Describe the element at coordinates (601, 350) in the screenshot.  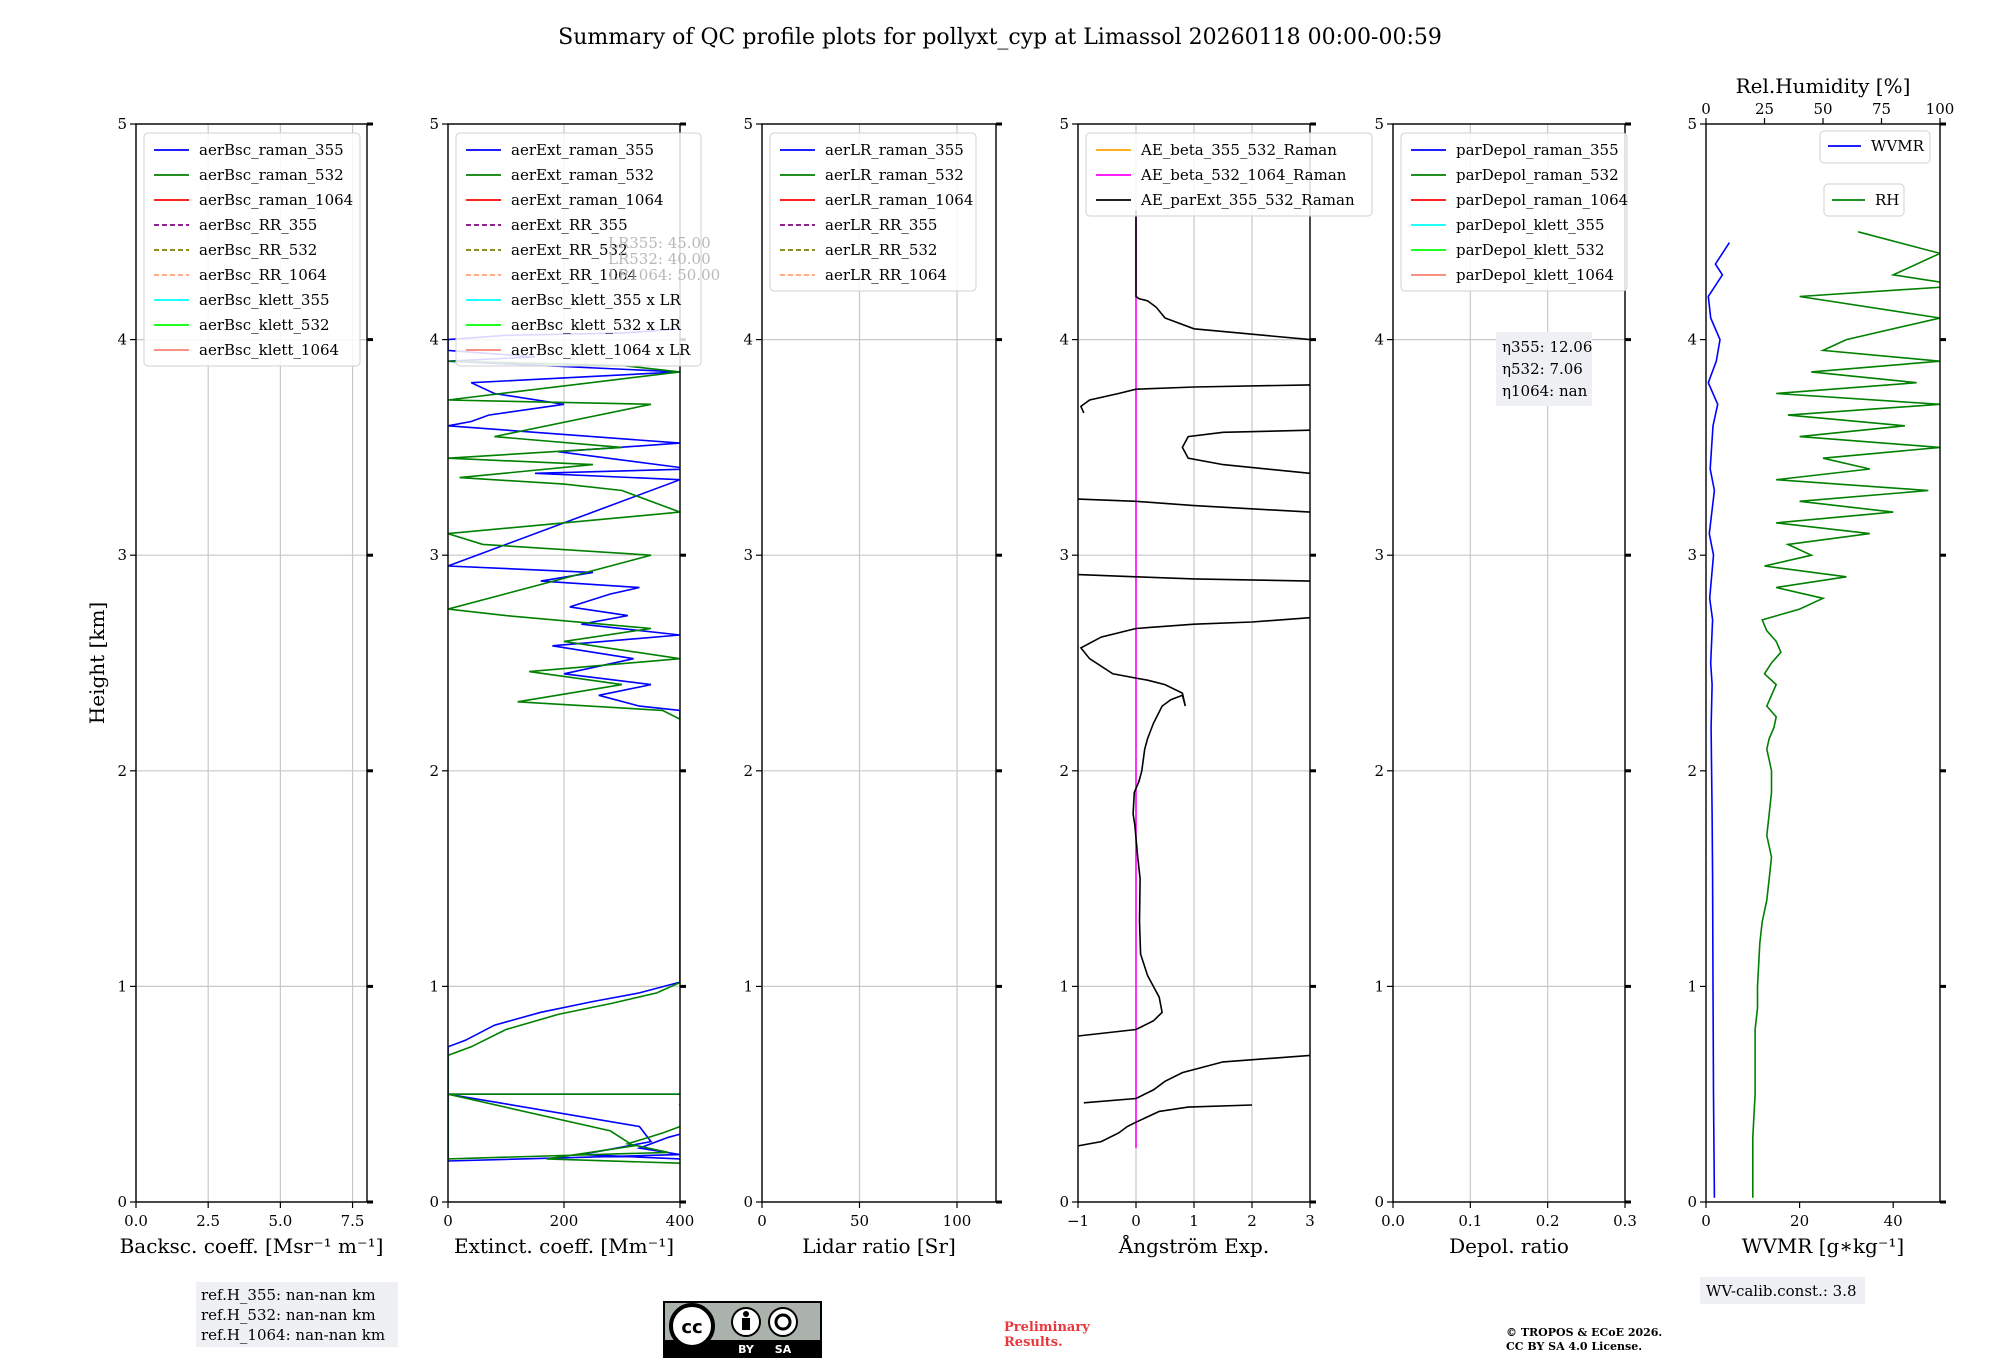
I see `legend-entry: aerBsc_klett_1064 x LR` at that location.